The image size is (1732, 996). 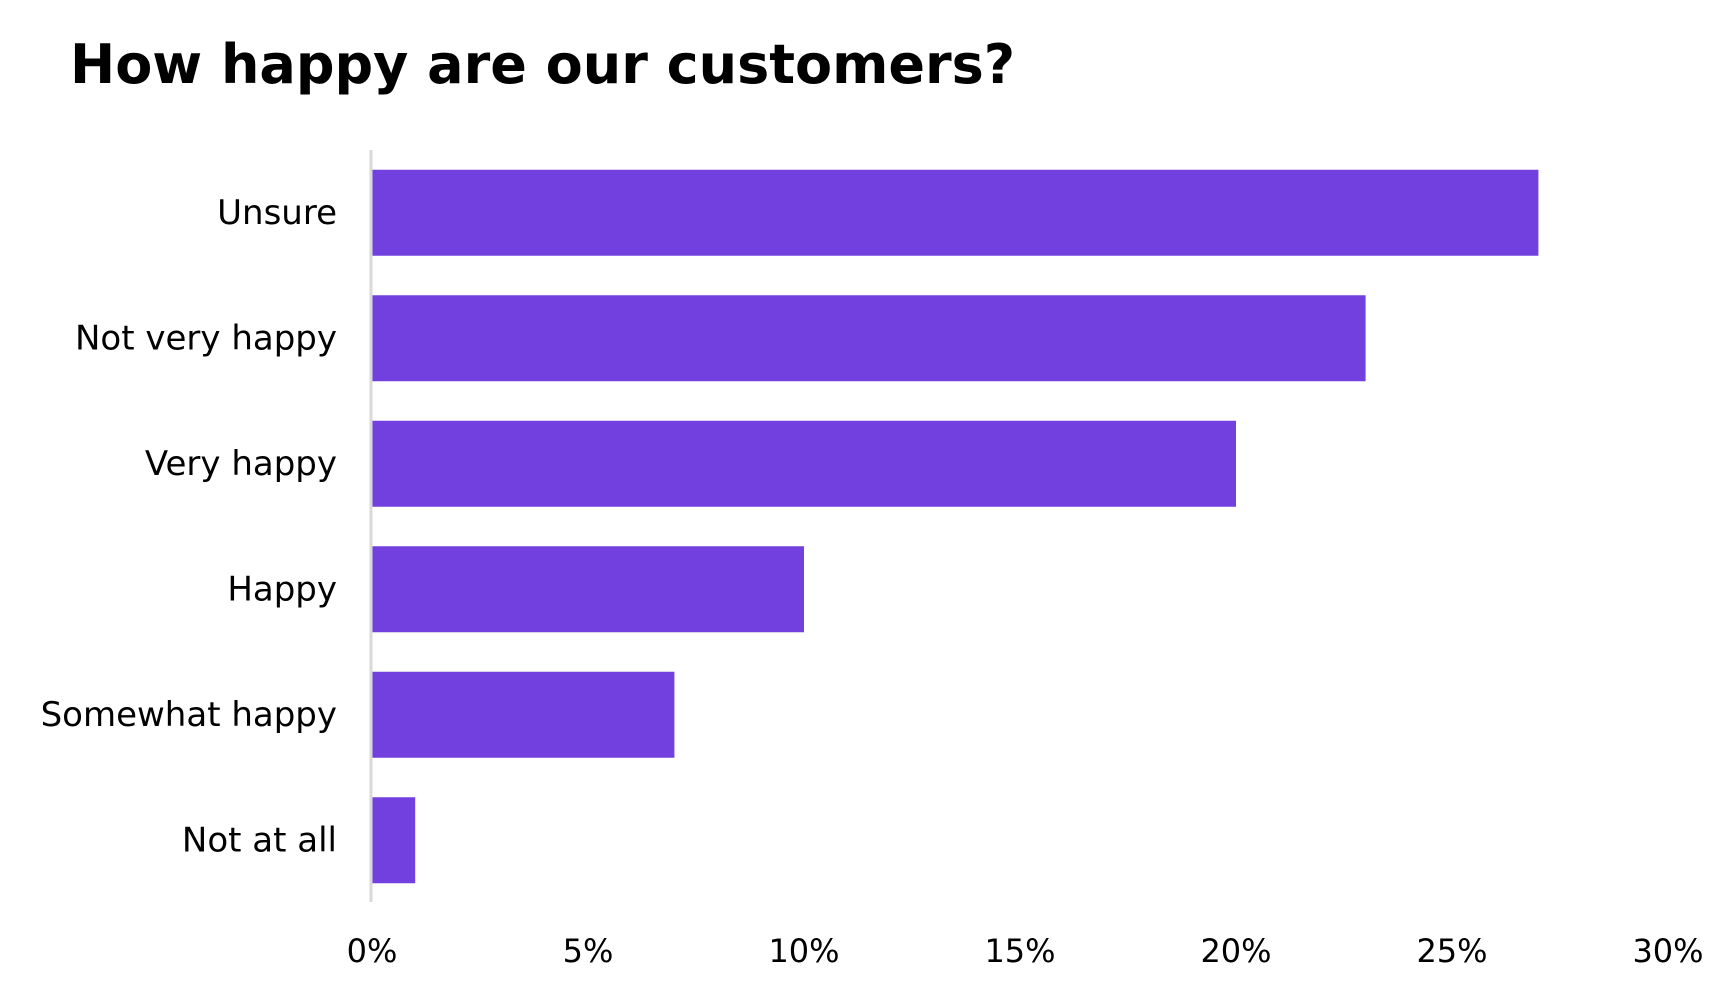 I want to click on bar-very-happy, so click(x=804, y=463).